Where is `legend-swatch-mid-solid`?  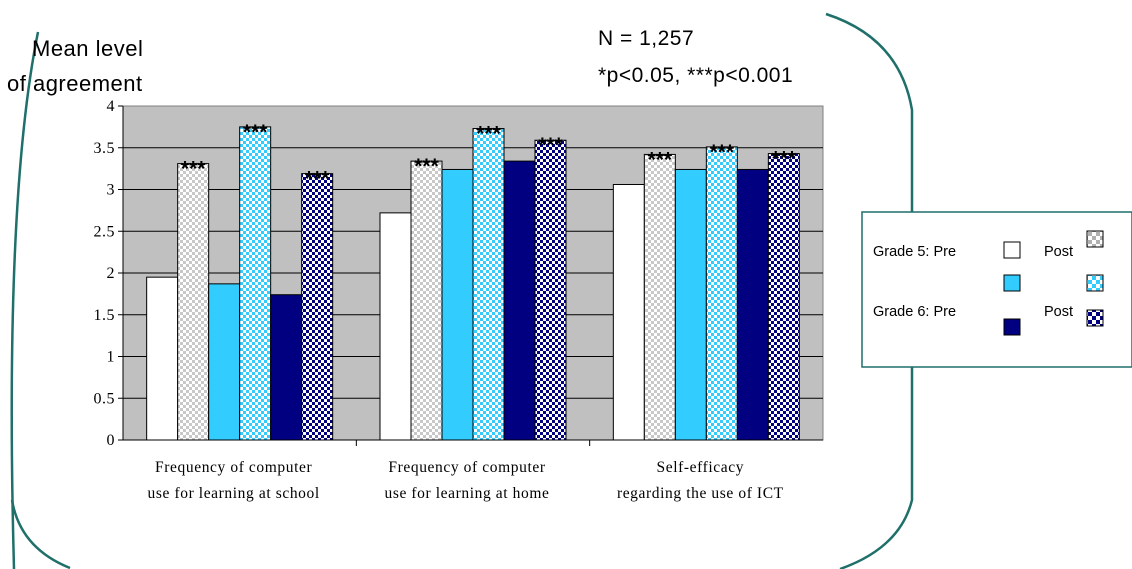
legend-swatch-mid-solid is located at coordinates (1012, 283).